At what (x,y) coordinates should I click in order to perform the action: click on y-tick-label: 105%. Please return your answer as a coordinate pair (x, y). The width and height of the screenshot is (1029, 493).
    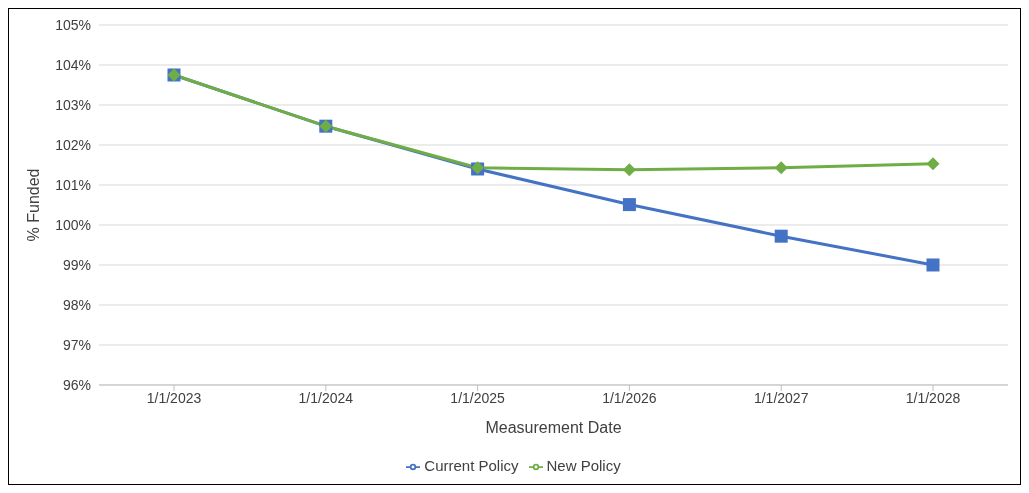
    Looking at the image, I should click on (73, 24).